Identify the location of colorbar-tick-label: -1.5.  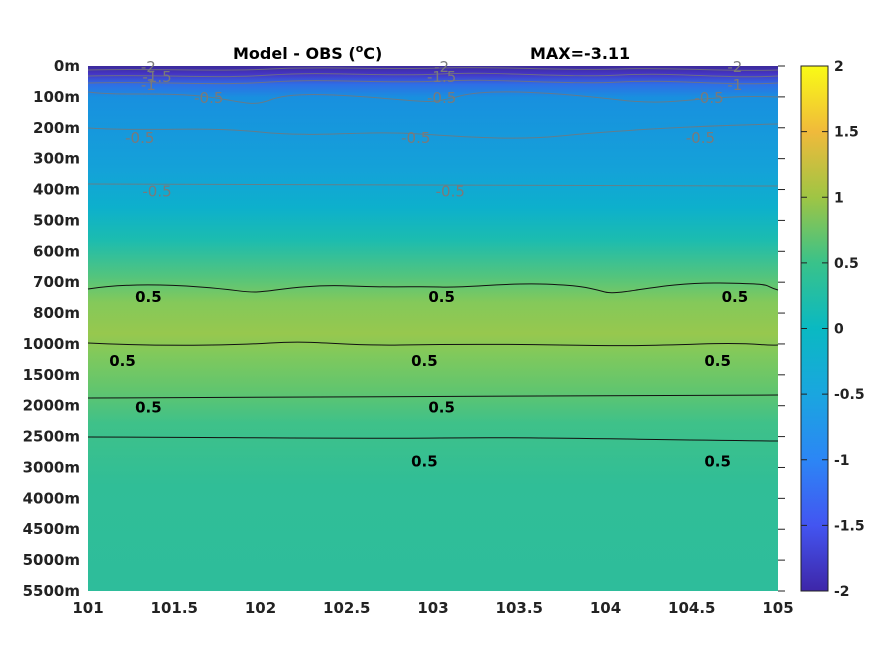
(849, 526).